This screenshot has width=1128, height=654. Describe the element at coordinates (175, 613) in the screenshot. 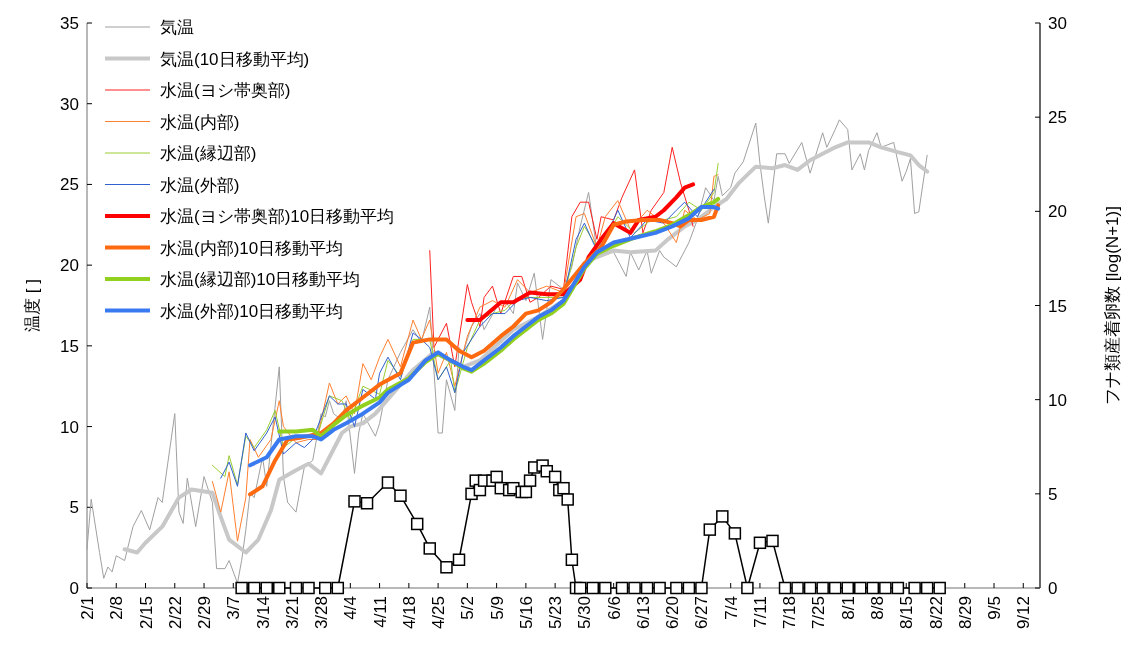

I see `x-tick-label: 2/22` at that location.